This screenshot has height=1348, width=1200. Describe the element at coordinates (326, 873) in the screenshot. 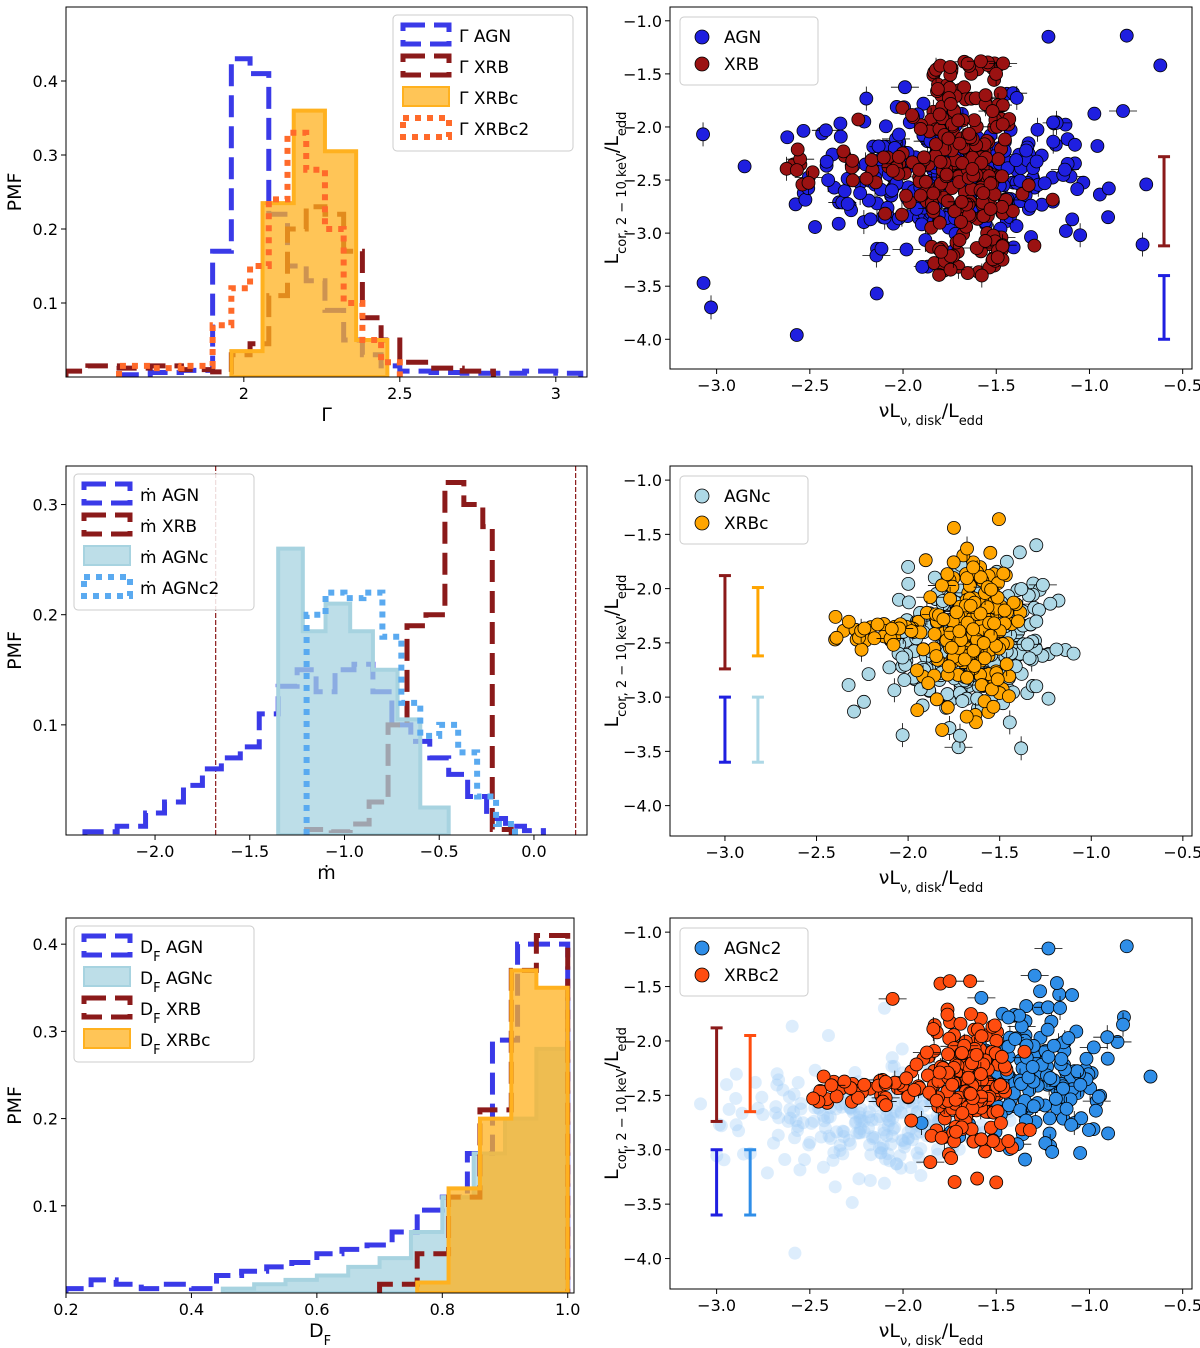

I see `x-axis-label: ṁ` at that location.